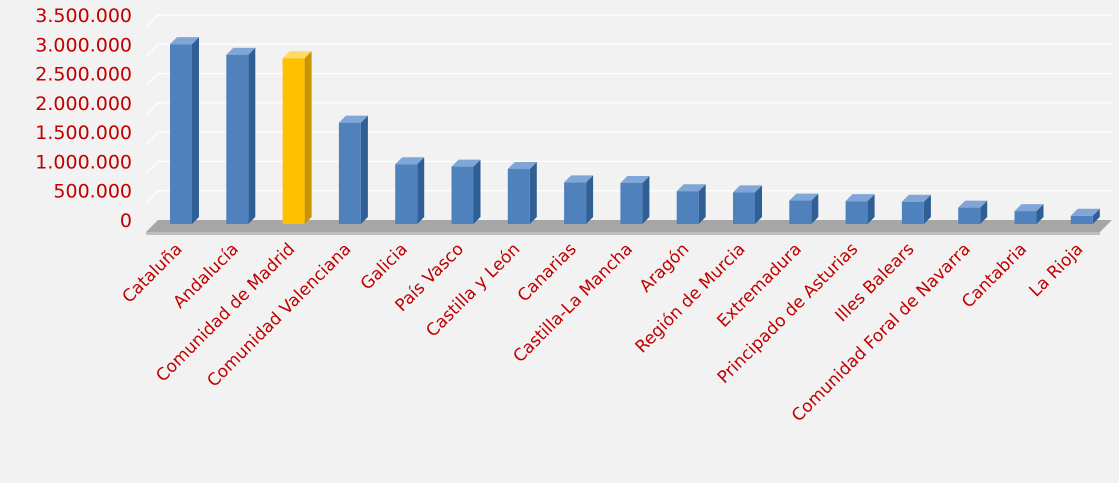 The width and height of the screenshot is (1119, 483). What do you see at coordinates (92, 192) in the screenshot?
I see `y-tick-label: 500.000` at bounding box center [92, 192].